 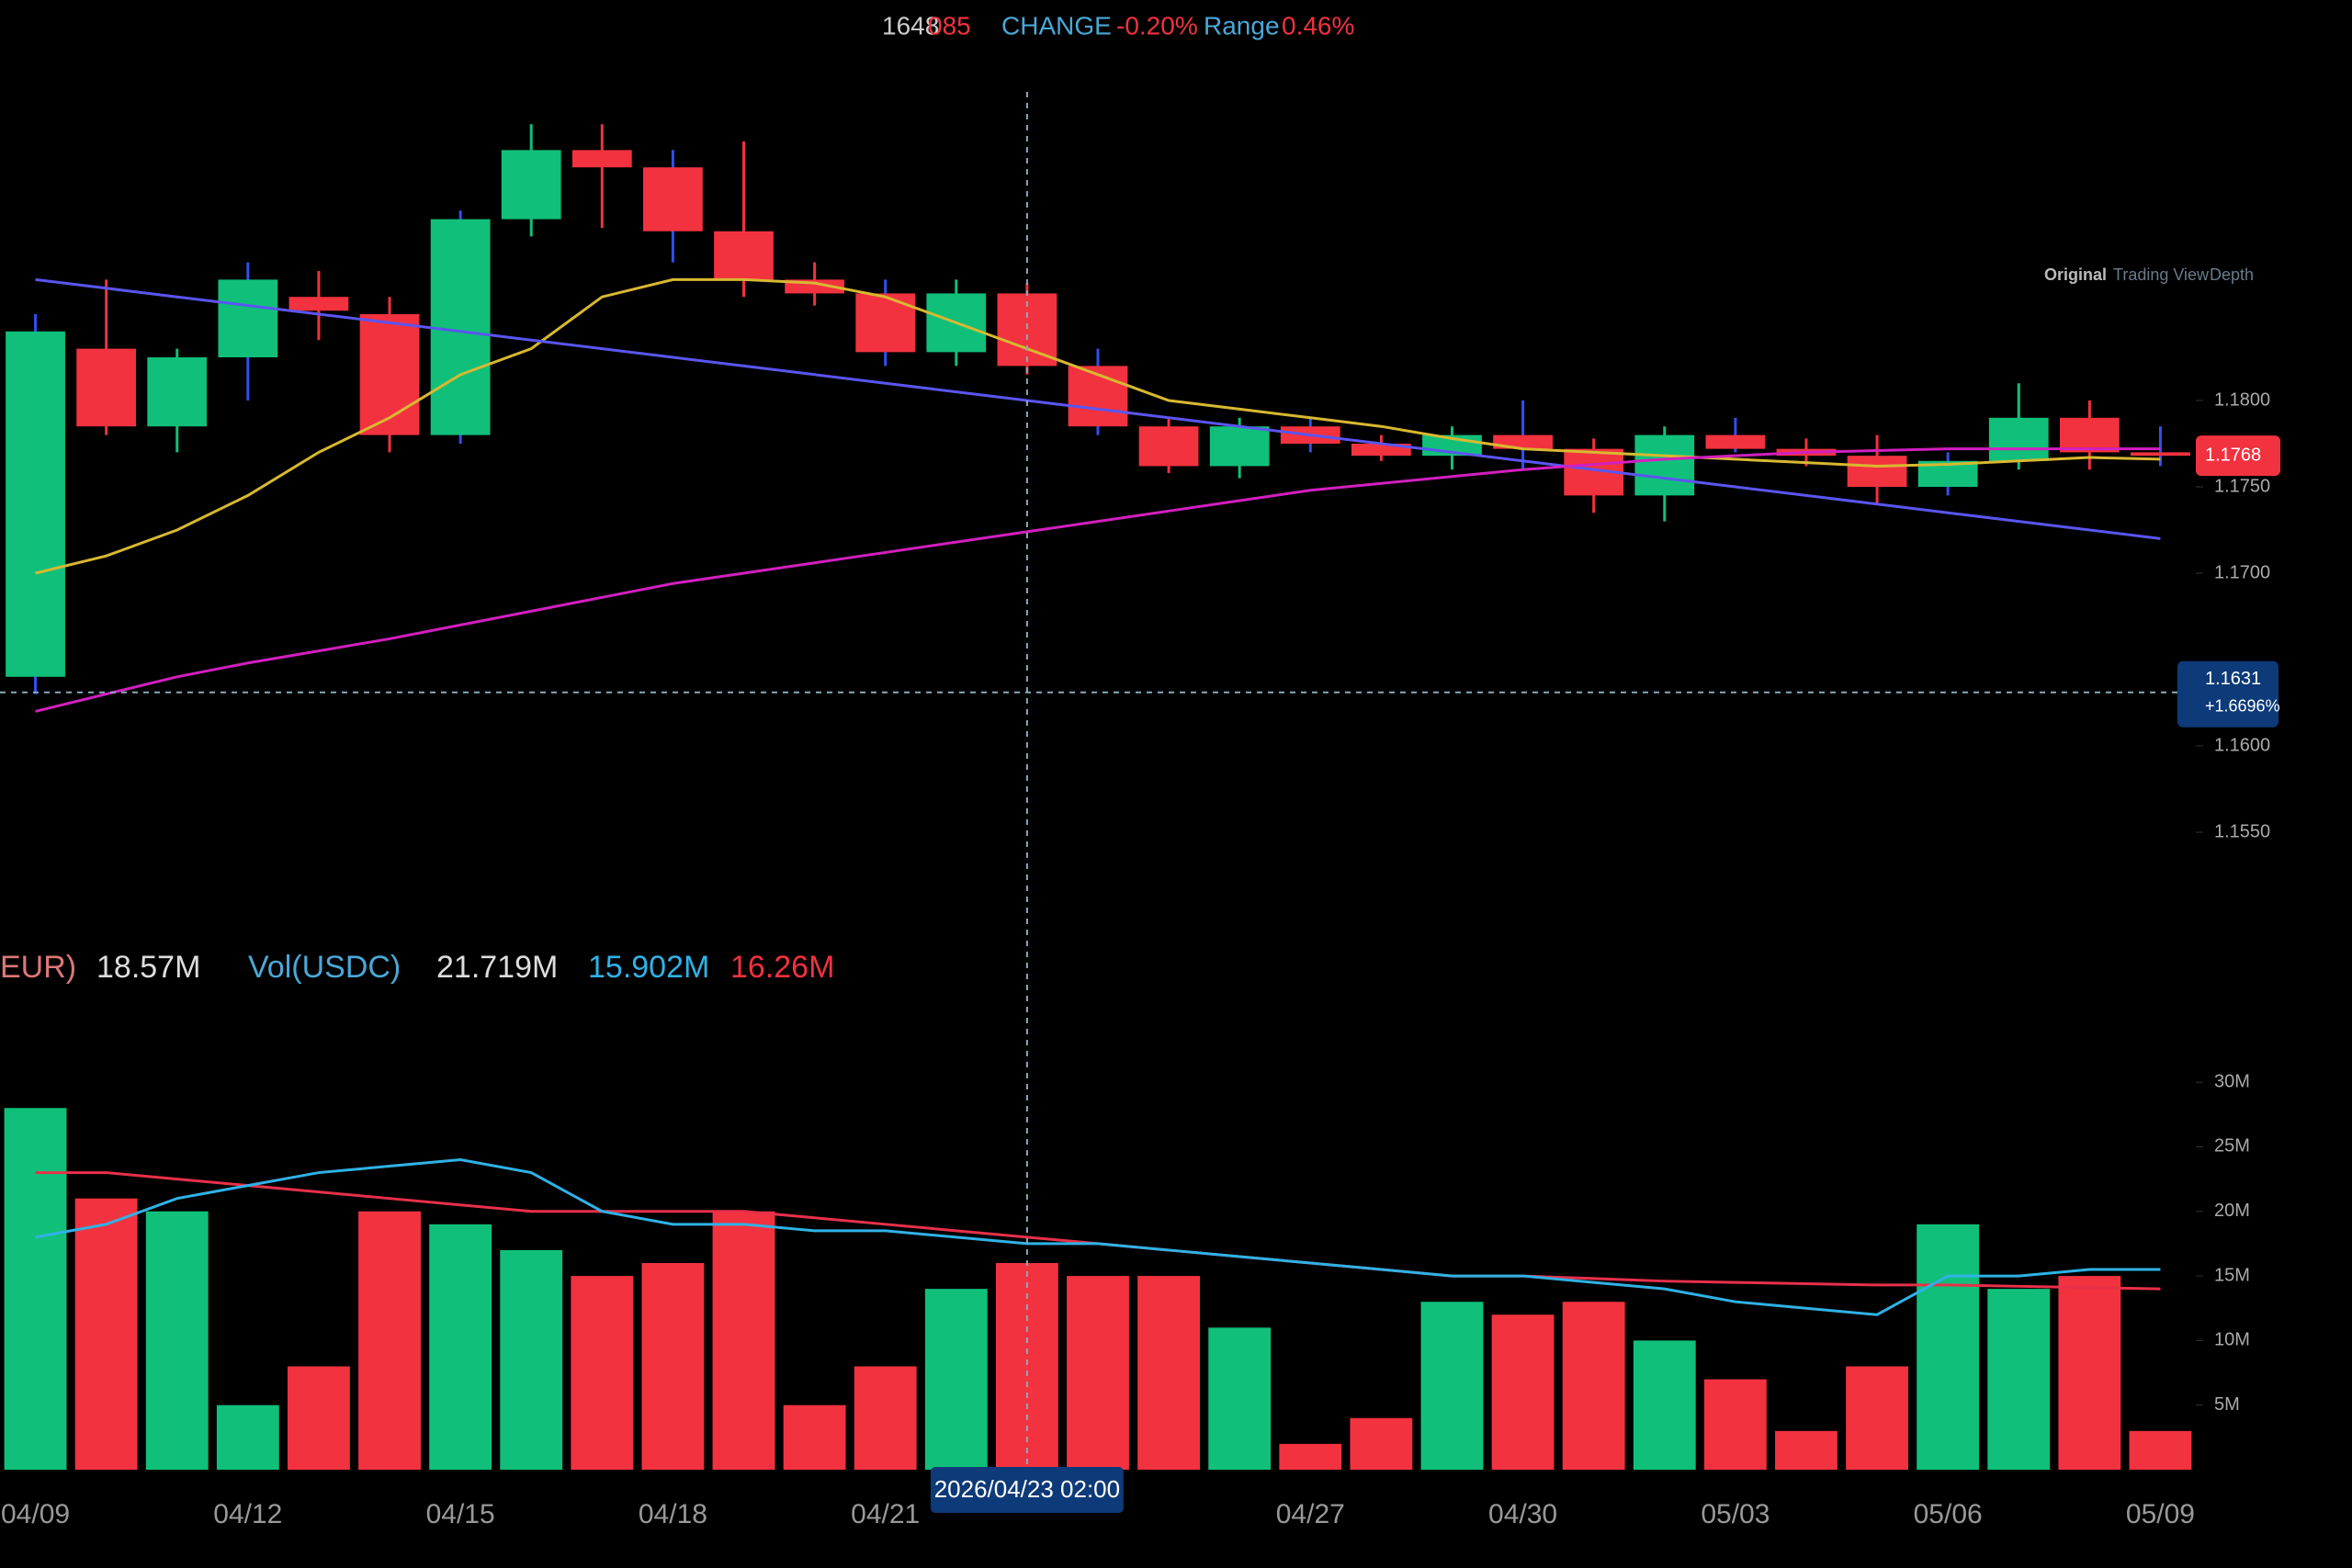 What do you see at coordinates (1736, 1514) in the screenshot?
I see `x-tick-label: 05/03` at bounding box center [1736, 1514].